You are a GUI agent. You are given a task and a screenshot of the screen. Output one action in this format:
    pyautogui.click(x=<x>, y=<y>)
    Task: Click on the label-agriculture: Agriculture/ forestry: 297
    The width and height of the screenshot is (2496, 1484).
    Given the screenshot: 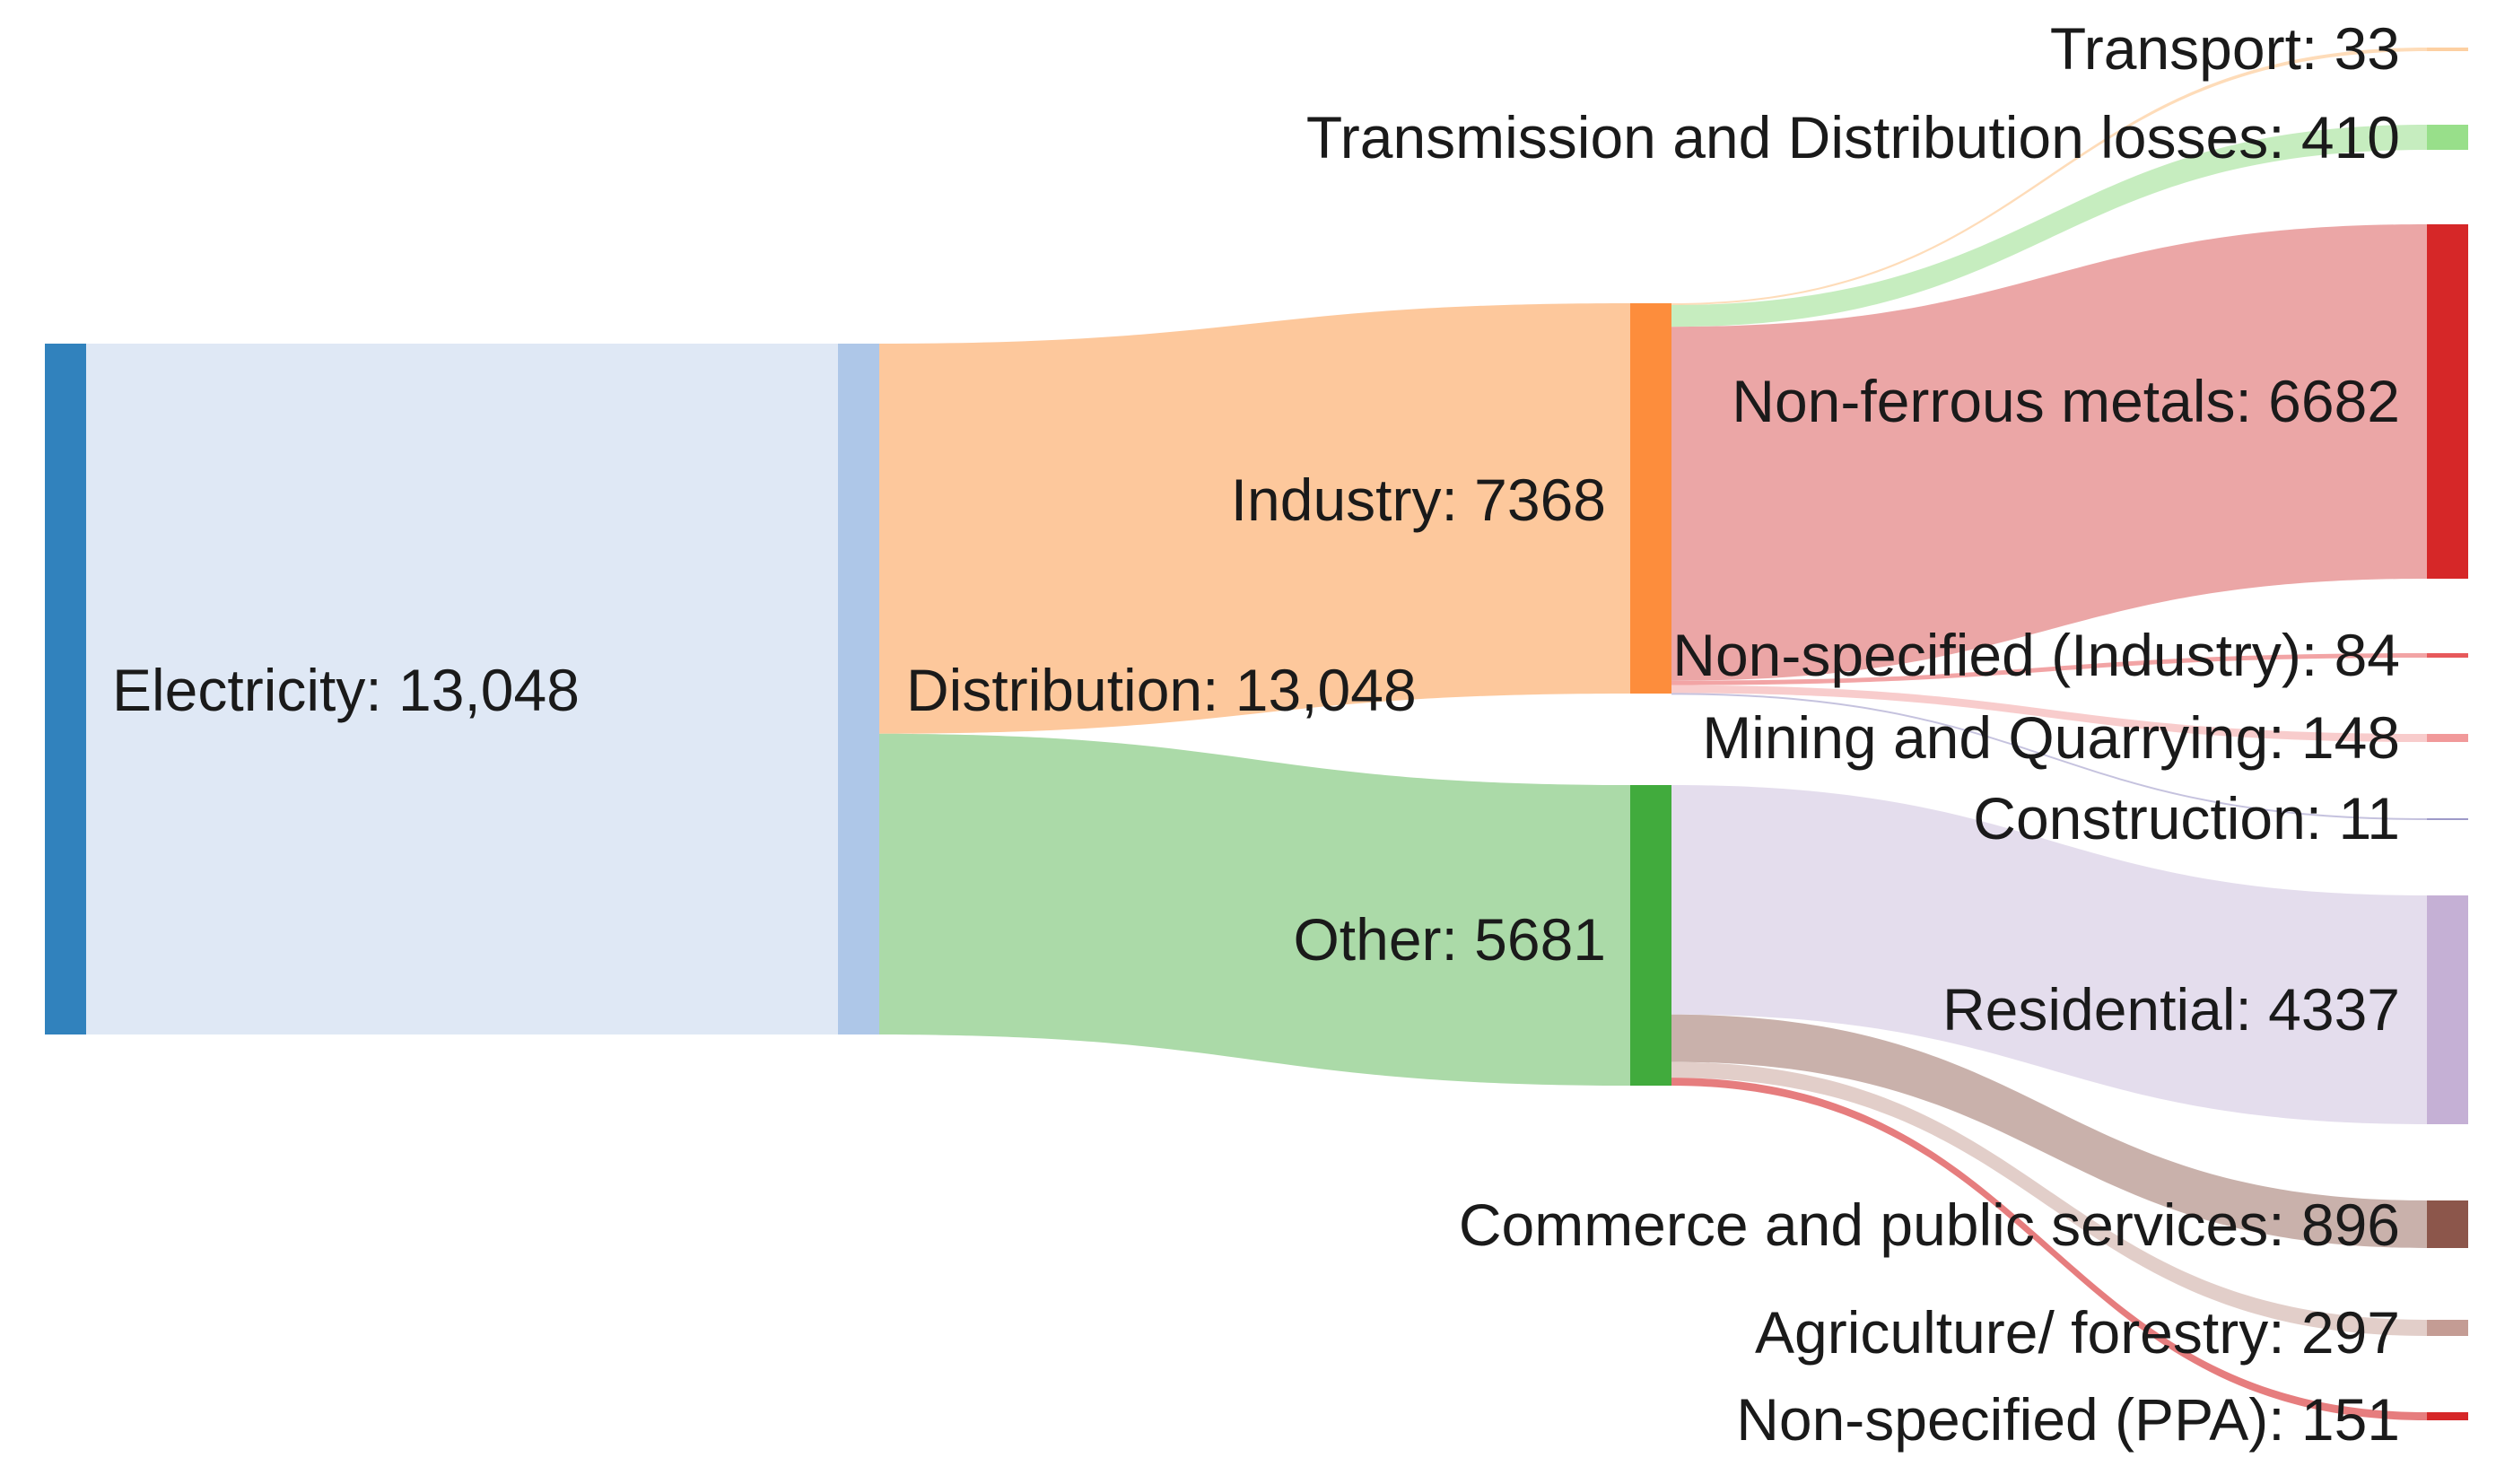 What is the action you would take?
    pyautogui.click(x=2077, y=1332)
    